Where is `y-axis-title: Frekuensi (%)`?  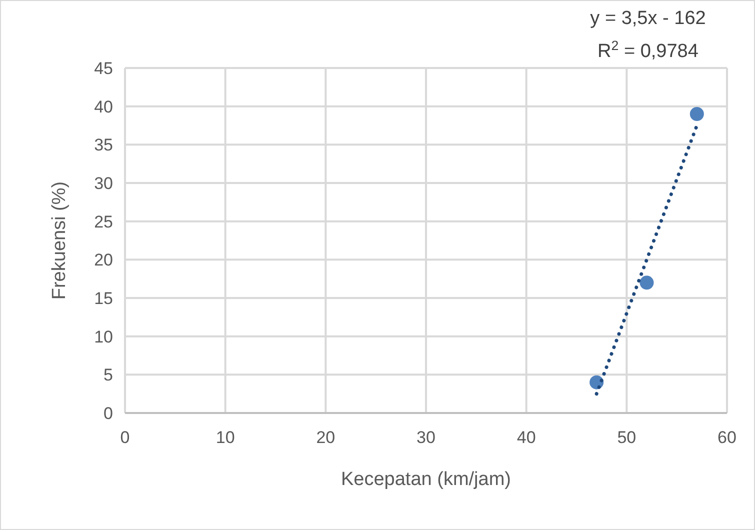 y-axis-title: Frekuensi (%) is located at coordinates (59, 240).